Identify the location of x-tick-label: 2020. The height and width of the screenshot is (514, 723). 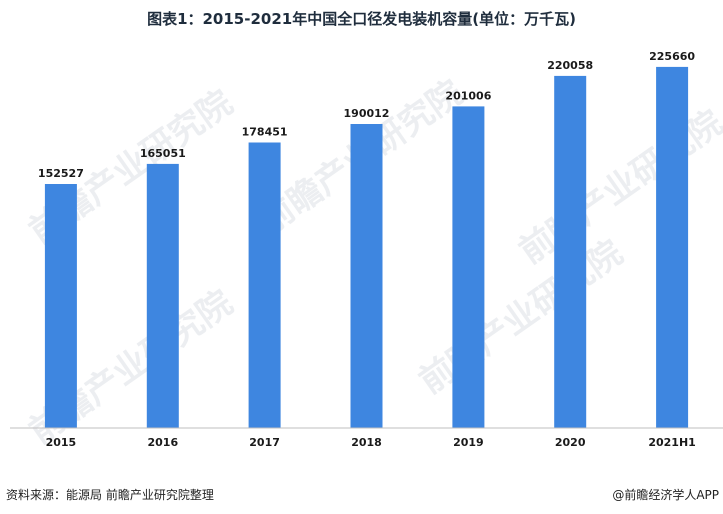
(570, 442).